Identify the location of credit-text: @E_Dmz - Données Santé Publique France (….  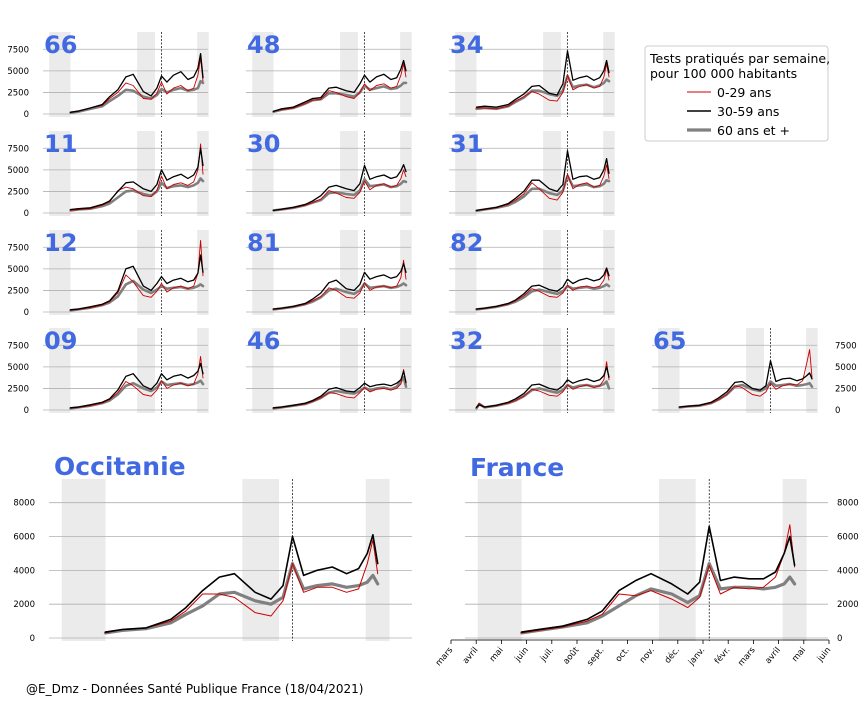
(195, 689).